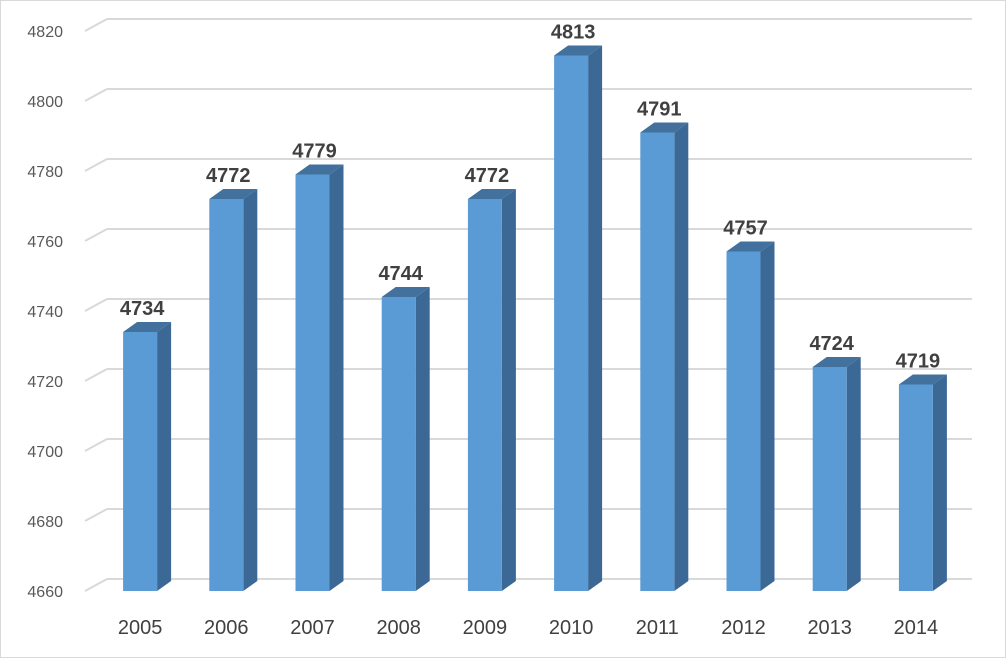 This screenshot has width=1006, height=659. Describe the element at coordinates (745, 229) in the screenshot. I see `data-label: 4757` at that location.